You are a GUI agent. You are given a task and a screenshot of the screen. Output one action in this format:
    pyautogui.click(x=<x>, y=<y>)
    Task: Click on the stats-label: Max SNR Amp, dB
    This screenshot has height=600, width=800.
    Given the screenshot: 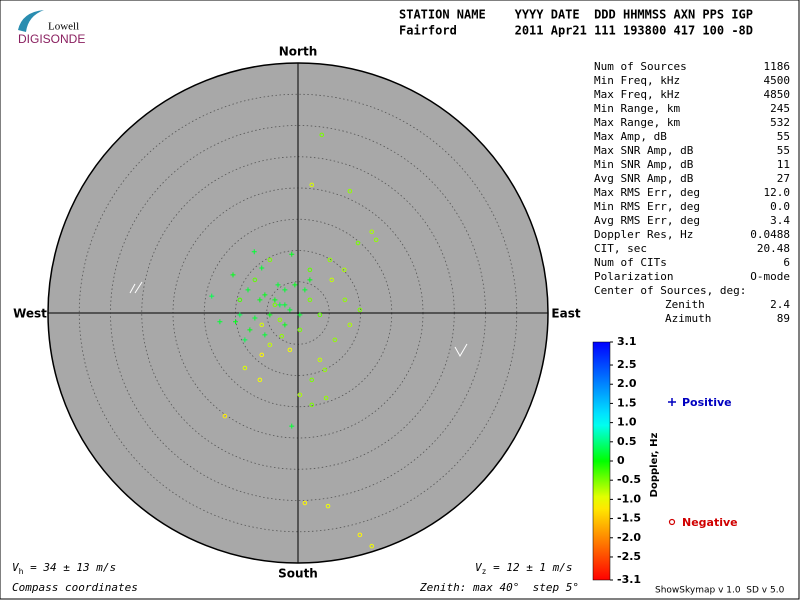 What is the action you would take?
    pyautogui.click(x=644, y=150)
    